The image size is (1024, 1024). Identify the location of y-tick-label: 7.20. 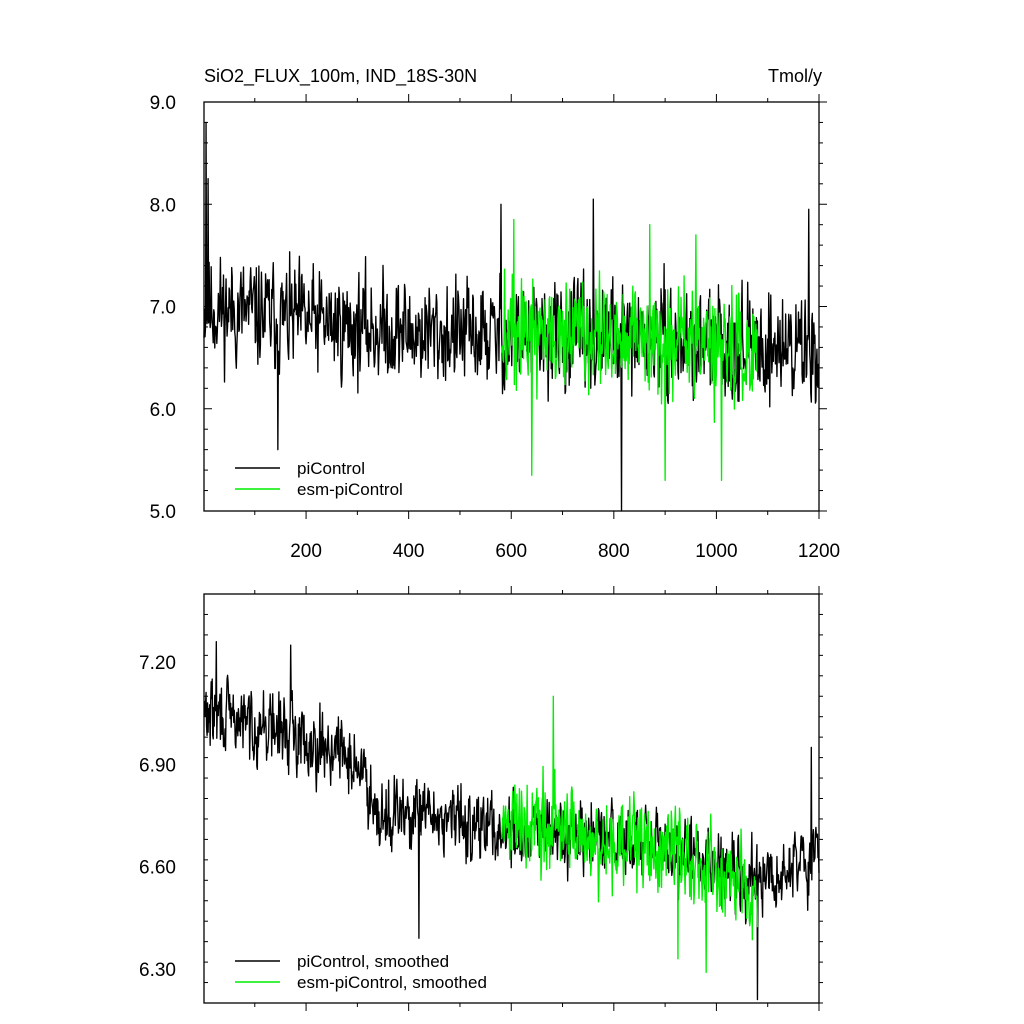
(157, 663).